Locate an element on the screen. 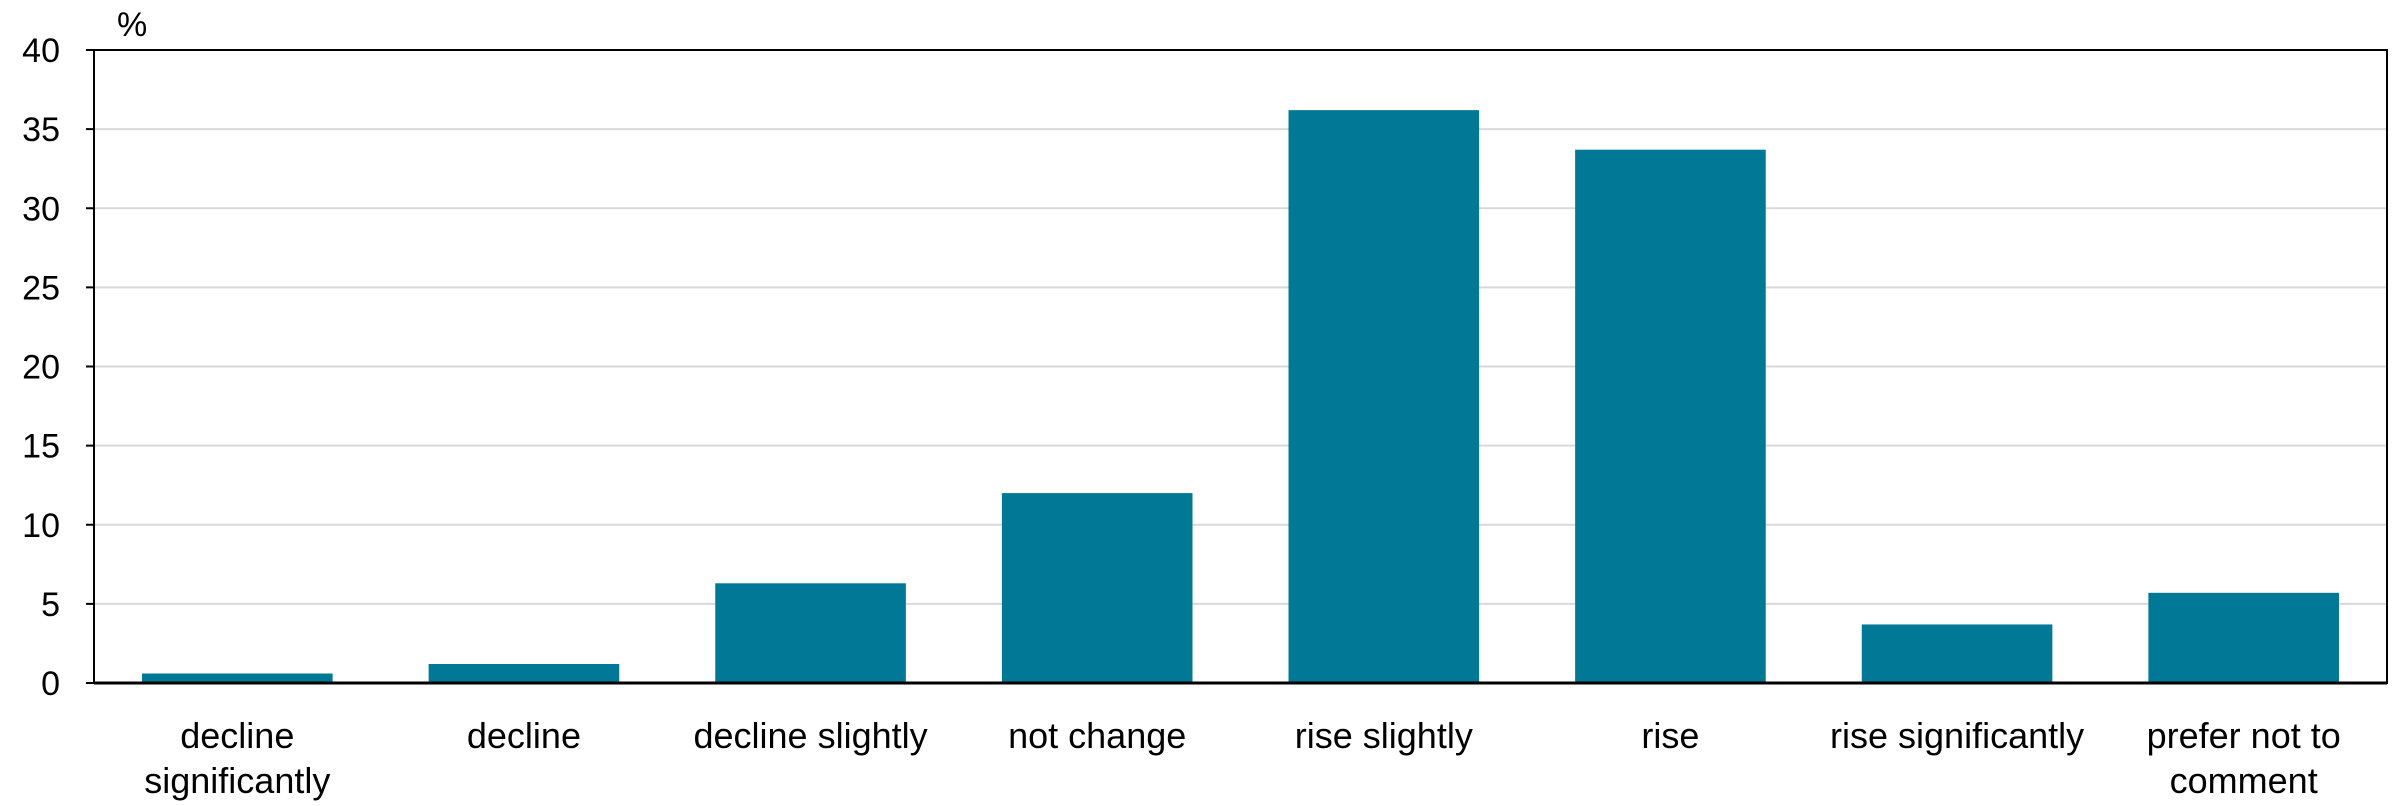 This screenshot has width=2395, height=806. y-tick-labels: 0 5 10 15 20 25 30 35 40 is located at coordinates (41, 367).